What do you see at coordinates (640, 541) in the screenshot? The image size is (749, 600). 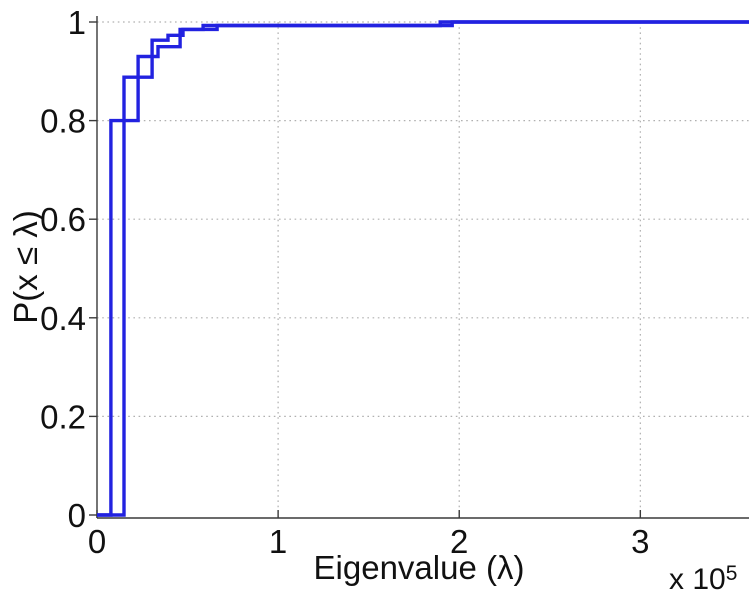 I see `x-tick-label: 3` at bounding box center [640, 541].